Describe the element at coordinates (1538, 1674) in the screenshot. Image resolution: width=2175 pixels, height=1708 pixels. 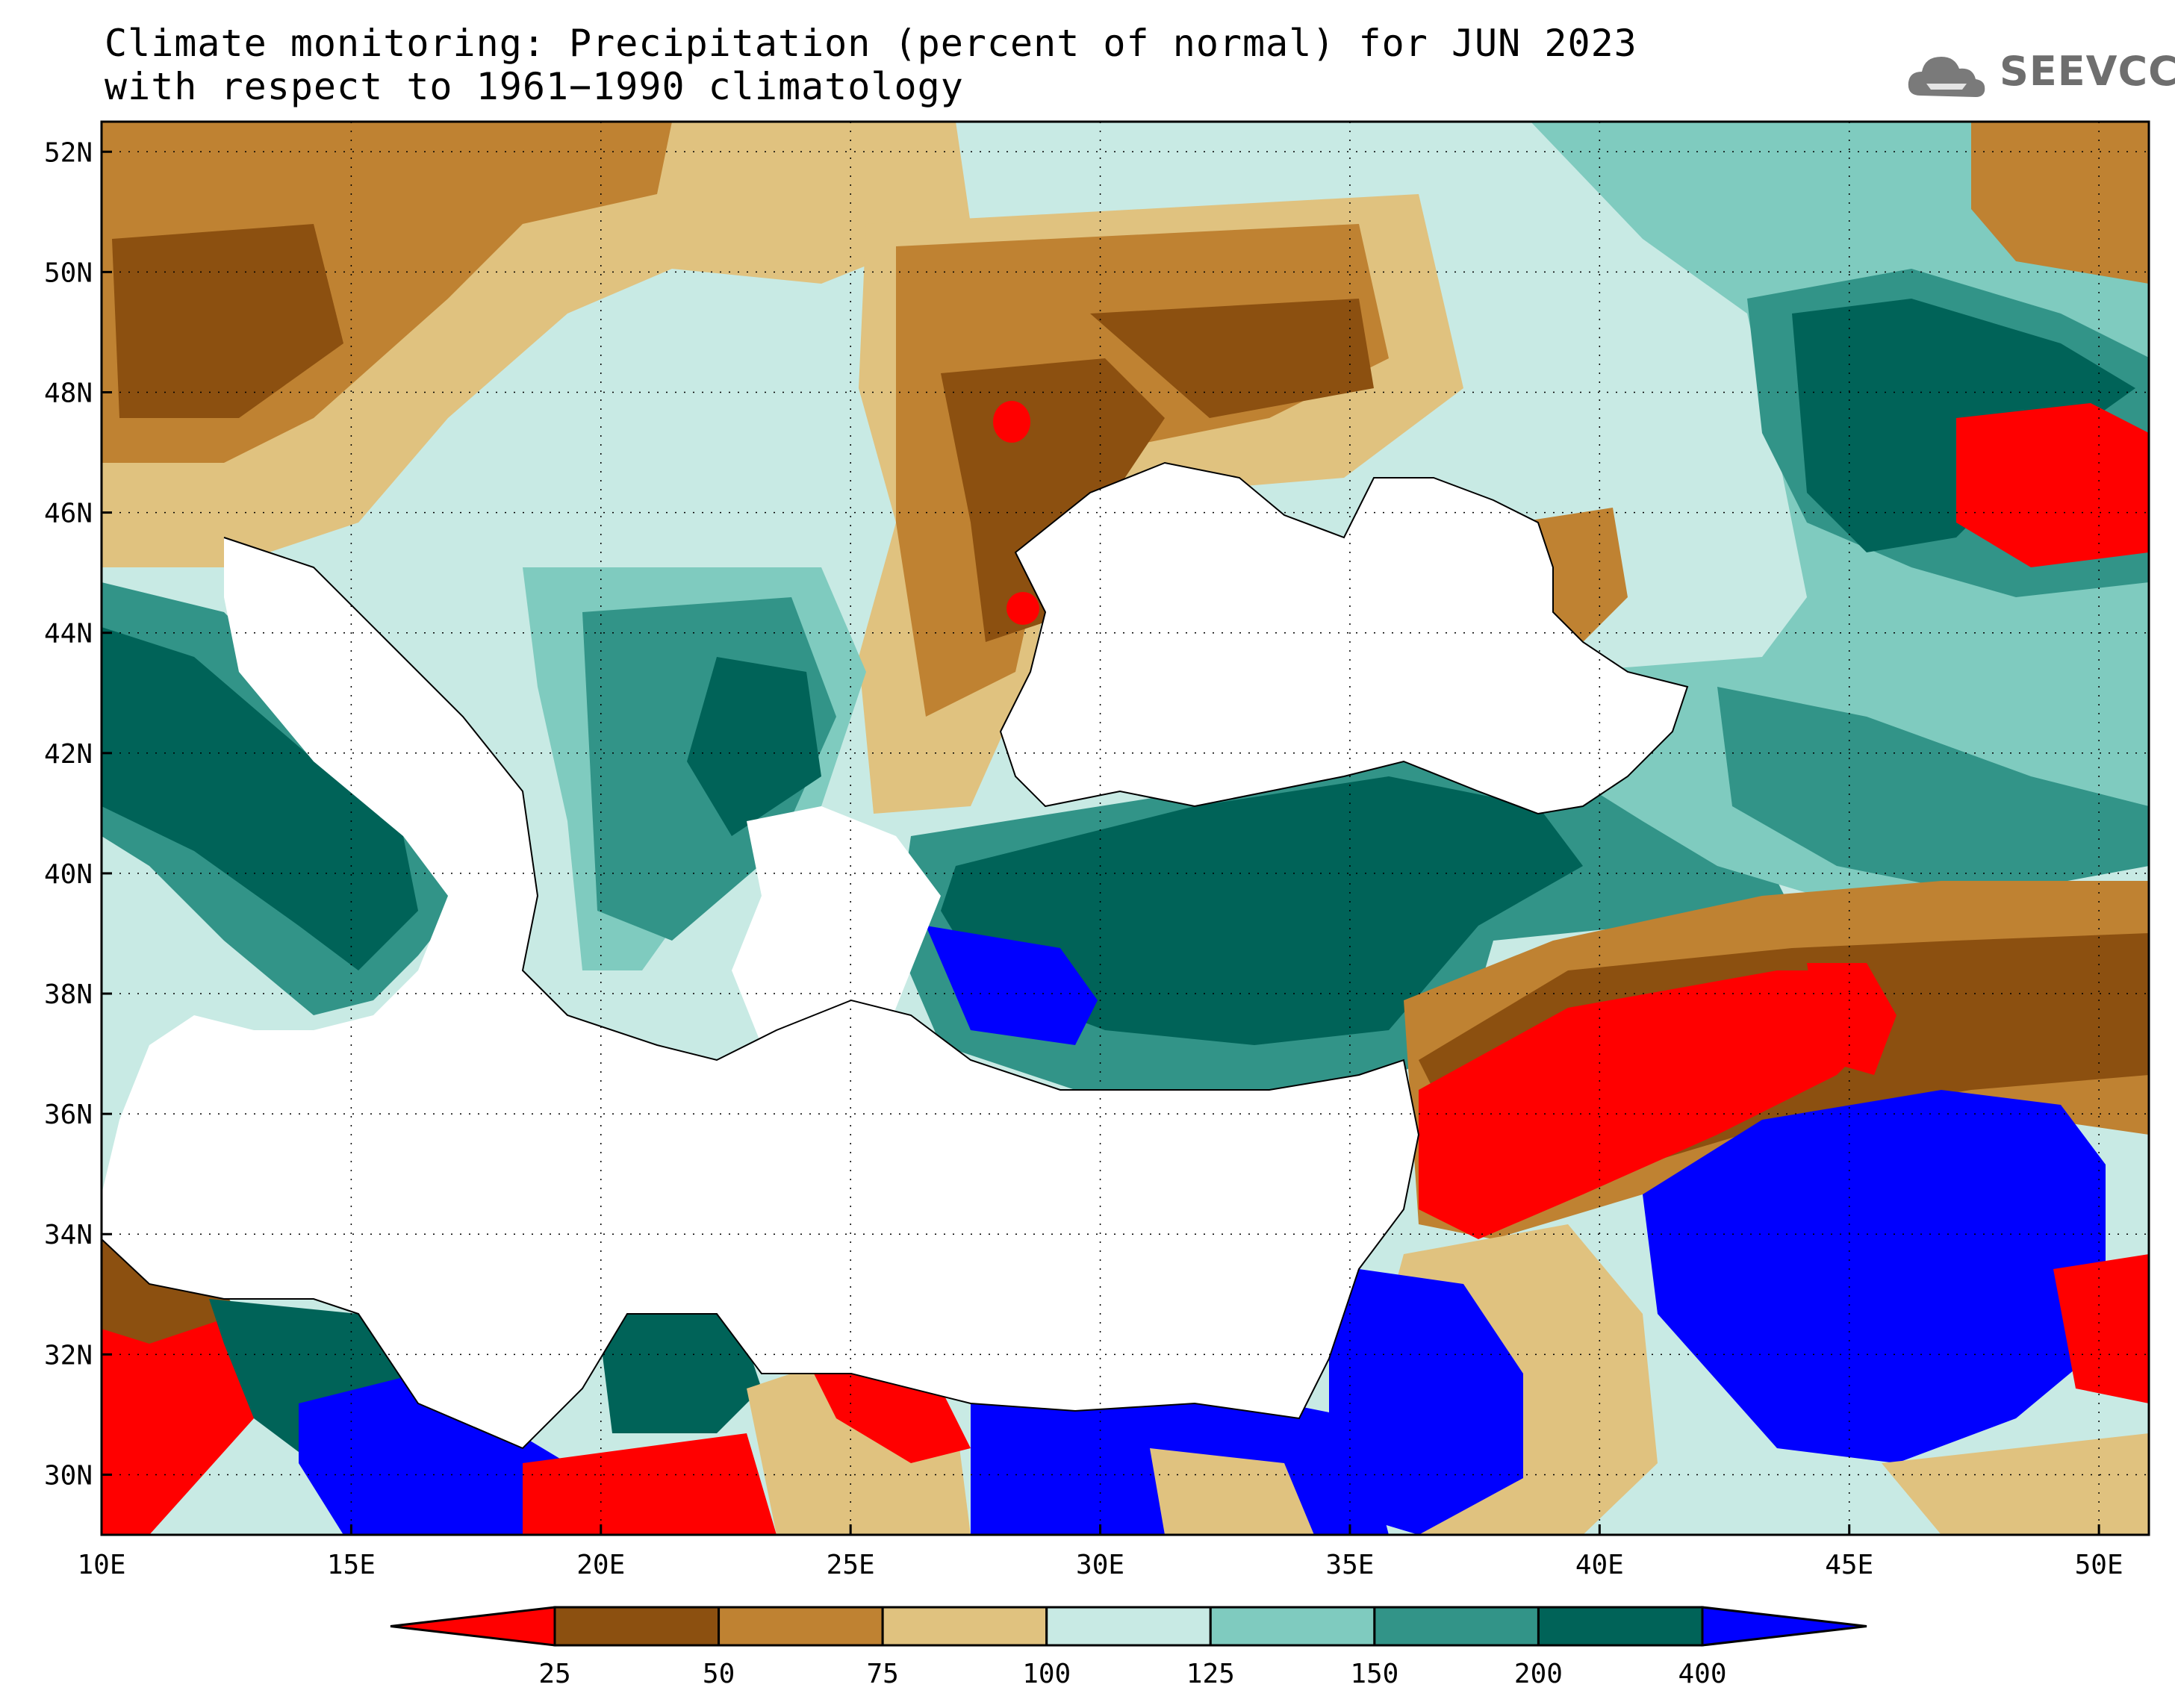
I see `colorbar-break-label: 200` at that location.